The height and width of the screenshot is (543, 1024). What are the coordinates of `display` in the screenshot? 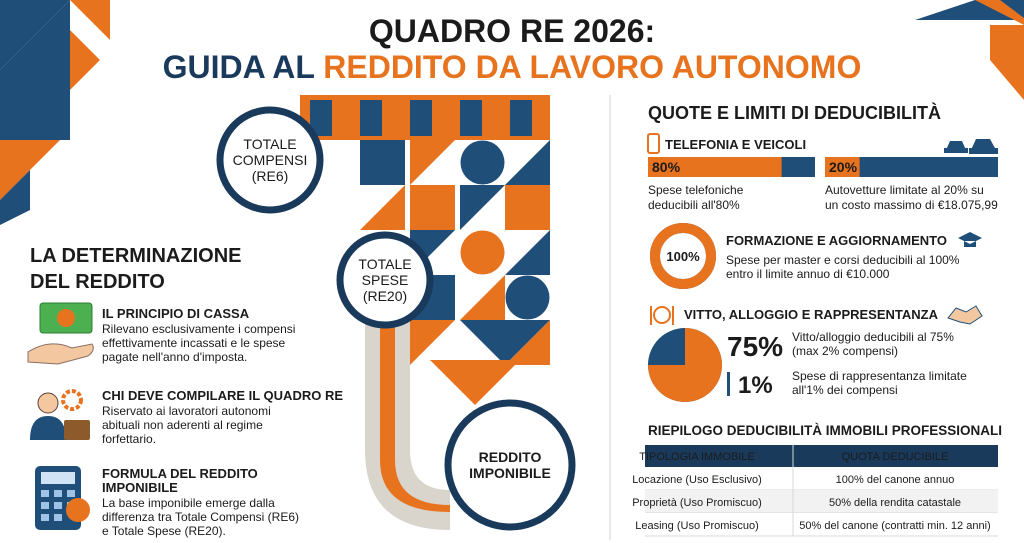 It's located at (58, 478).